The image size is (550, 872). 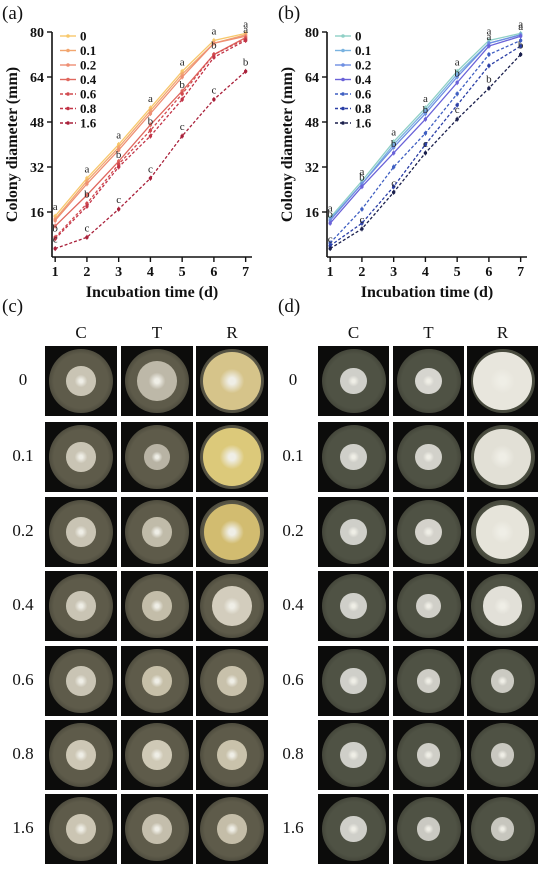 What do you see at coordinates (88, 65) in the screenshot?
I see `legend-label: 0.2` at bounding box center [88, 65].